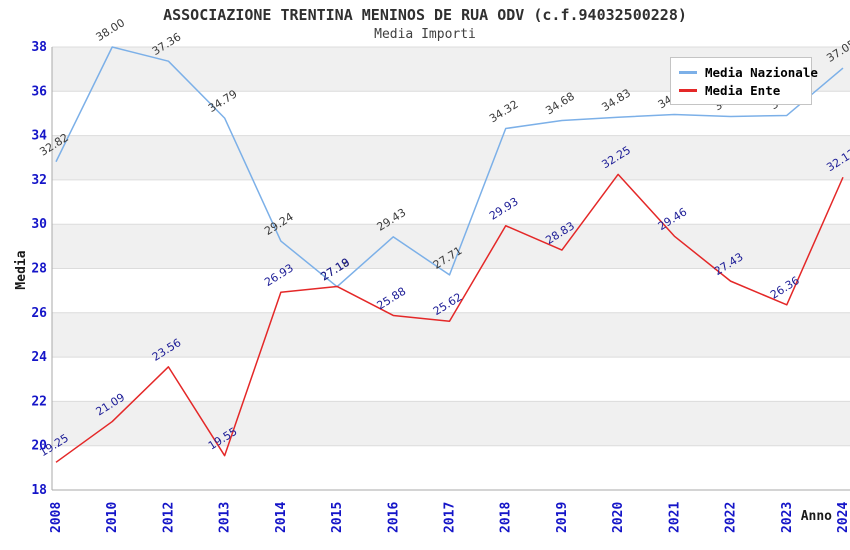 Image resolution: width=850 pixels, height=550 pixels. I want to click on legend-item-media-nazionale: Media Nazionale, so click(748, 72).